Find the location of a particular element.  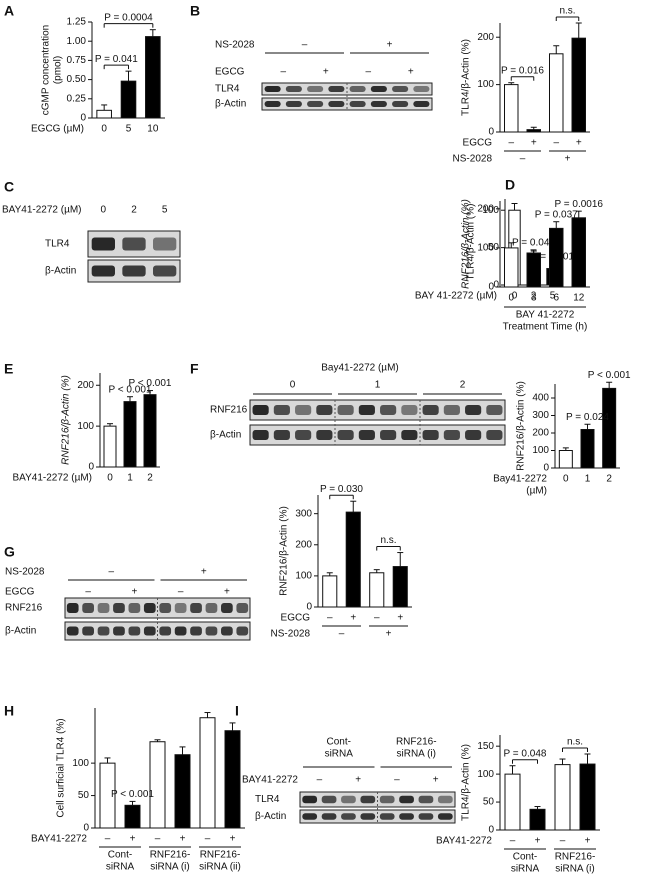

x-tick-label: 1 is located at coordinates (130, 478).